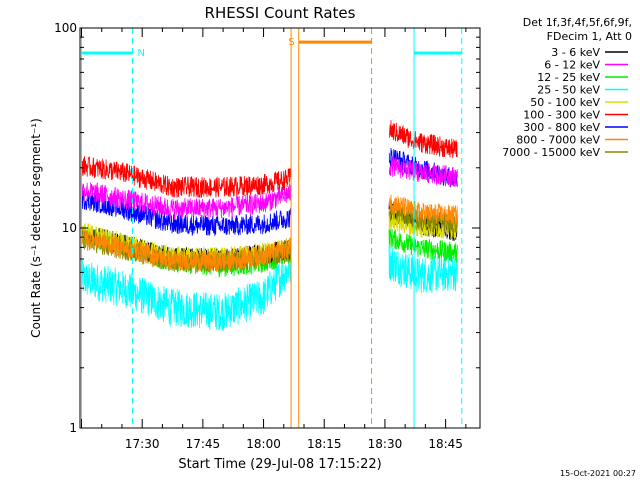  I want to click on legend-label-8: 7000 - 15000 keV, so click(551, 152).